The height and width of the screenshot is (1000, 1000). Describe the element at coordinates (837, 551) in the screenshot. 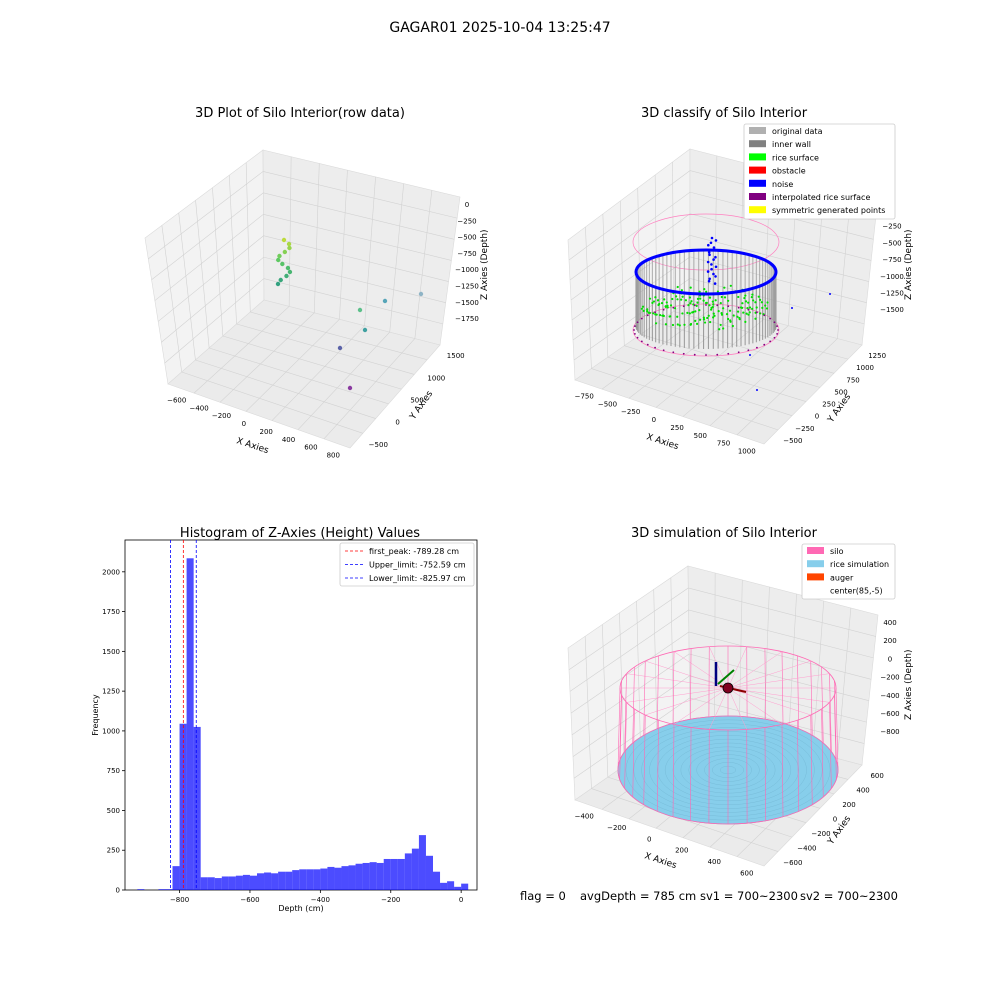

I see `legend-label: silo` at that location.